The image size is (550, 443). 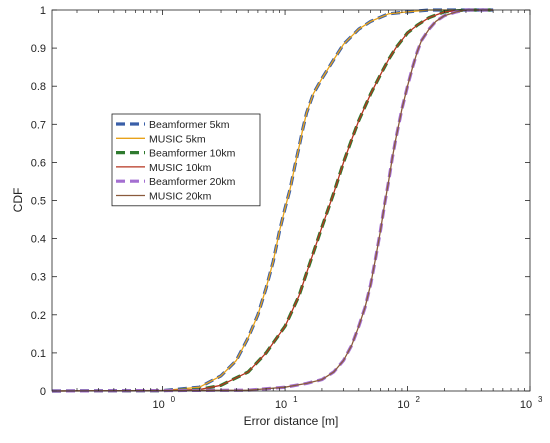 What do you see at coordinates (180, 168) in the screenshot?
I see `legend-label: MUSIC 10km` at bounding box center [180, 168].